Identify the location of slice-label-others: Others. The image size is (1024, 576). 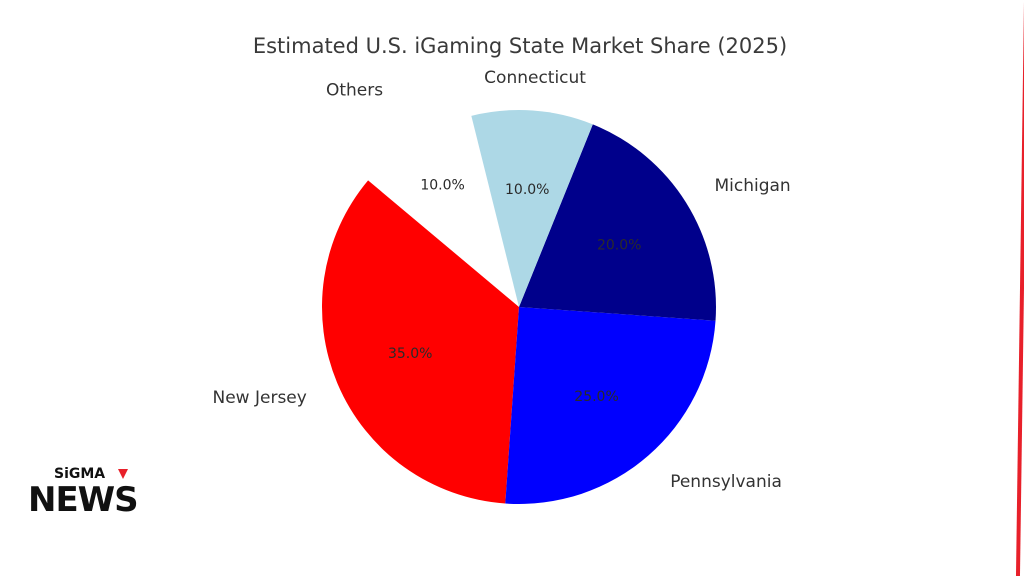
(354, 90).